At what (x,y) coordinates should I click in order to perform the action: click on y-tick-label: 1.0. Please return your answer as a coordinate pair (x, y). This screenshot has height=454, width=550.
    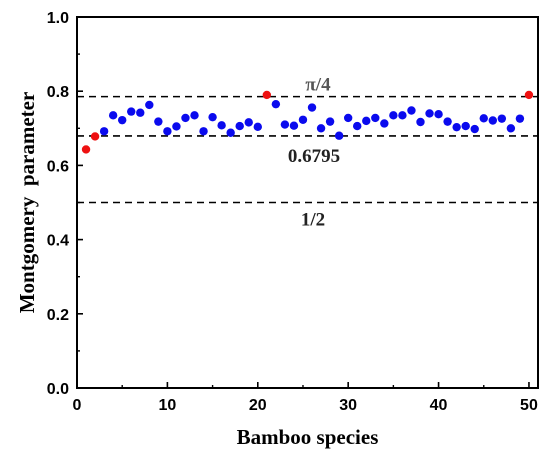
    Looking at the image, I should click on (58, 18).